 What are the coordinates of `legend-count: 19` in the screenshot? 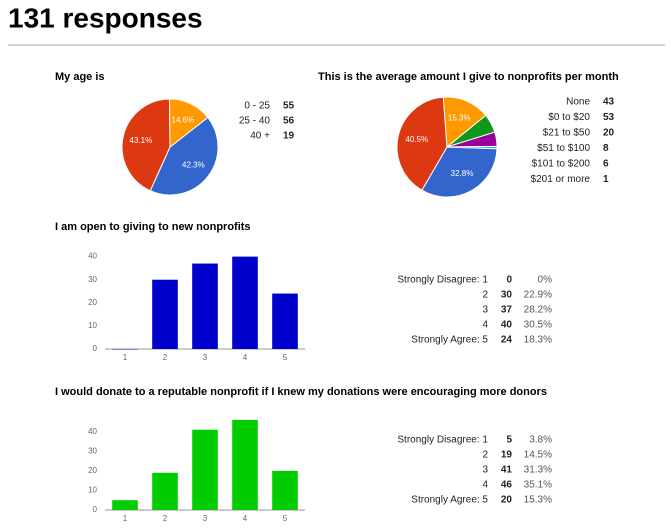 It's located at (289, 136).